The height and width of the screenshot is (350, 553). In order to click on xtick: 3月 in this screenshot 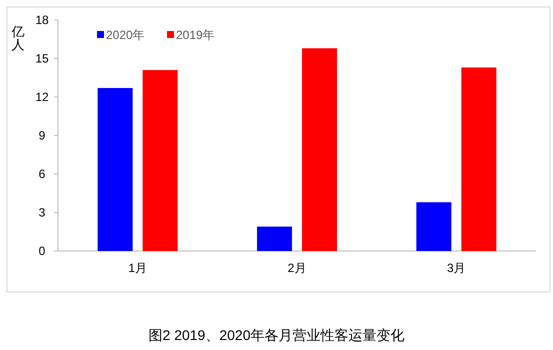, I will do `click(456, 268)`.